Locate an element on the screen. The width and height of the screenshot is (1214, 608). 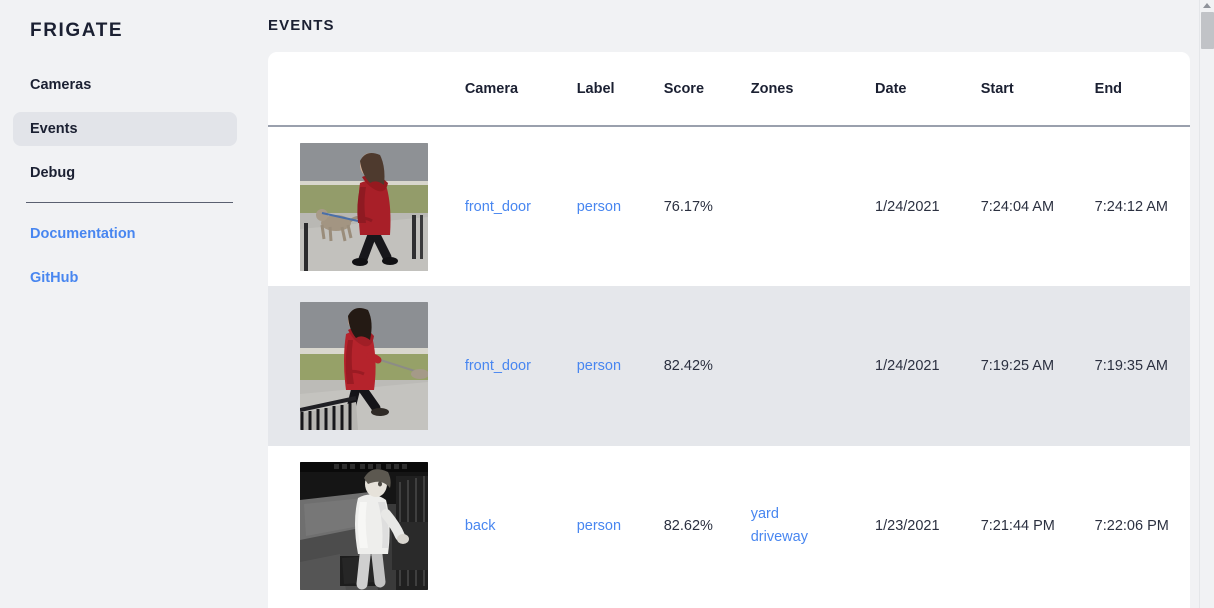
events-table-head: Camera Label Score Zones Date Start End is located at coordinates (729, 89).